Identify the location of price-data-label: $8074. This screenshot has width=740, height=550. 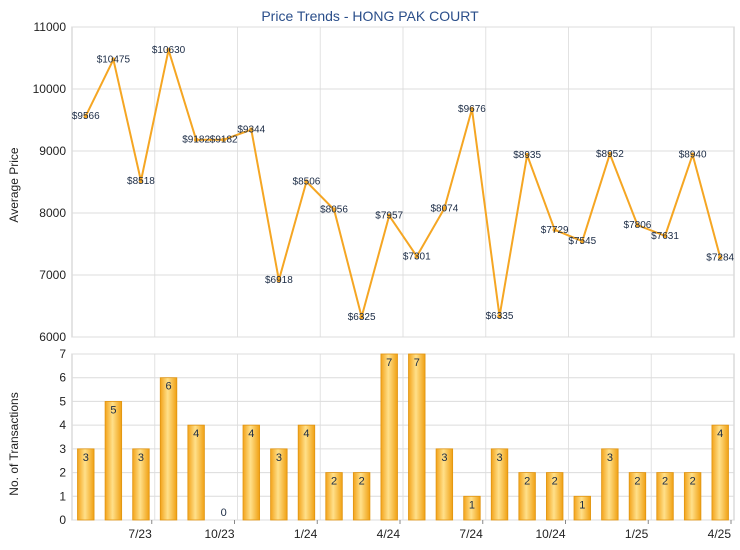
(444, 208).